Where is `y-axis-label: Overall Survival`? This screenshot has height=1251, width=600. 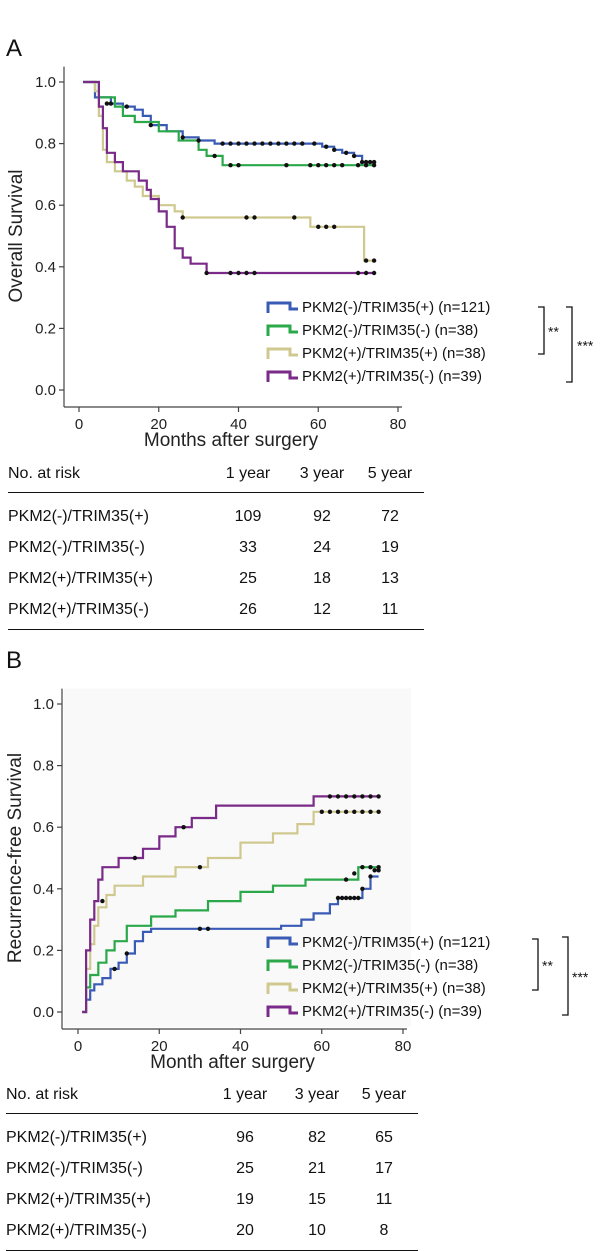
y-axis-label: Overall Survival is located at coordinates (16, 235).